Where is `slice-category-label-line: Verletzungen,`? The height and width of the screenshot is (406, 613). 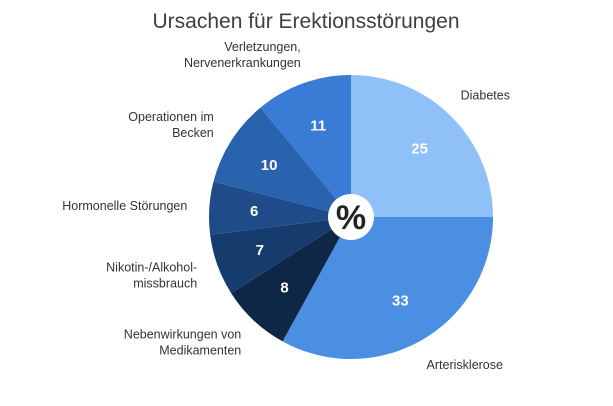 slice-category-label-line: Verletzungen, is located at coordinates (262, 47).